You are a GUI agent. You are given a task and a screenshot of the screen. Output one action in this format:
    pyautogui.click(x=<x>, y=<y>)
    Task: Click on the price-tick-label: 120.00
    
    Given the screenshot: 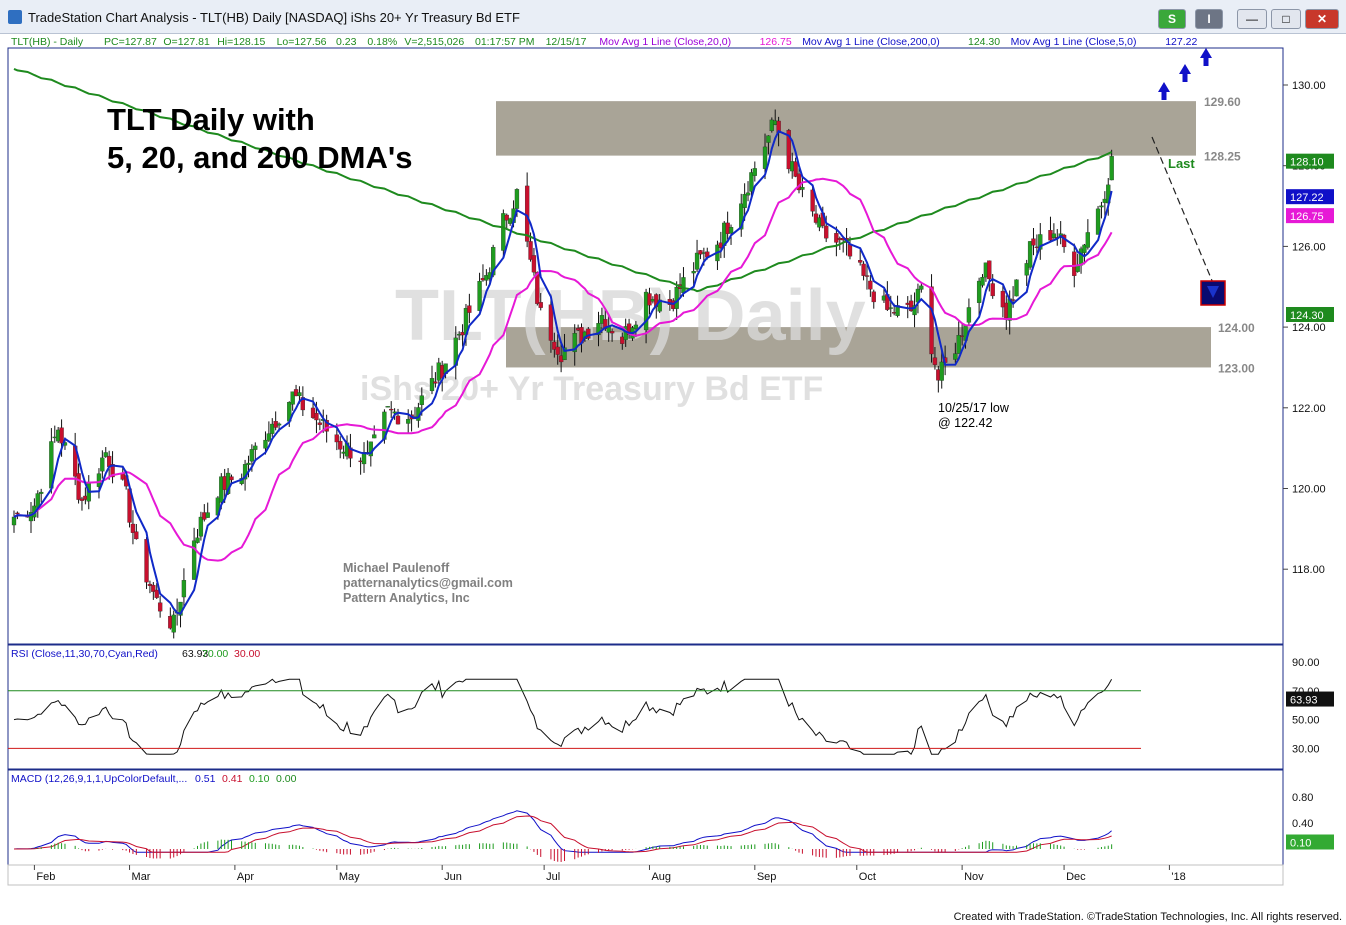 What is the action you would take?
    pyautogui.click(x=1309, y=490)
    